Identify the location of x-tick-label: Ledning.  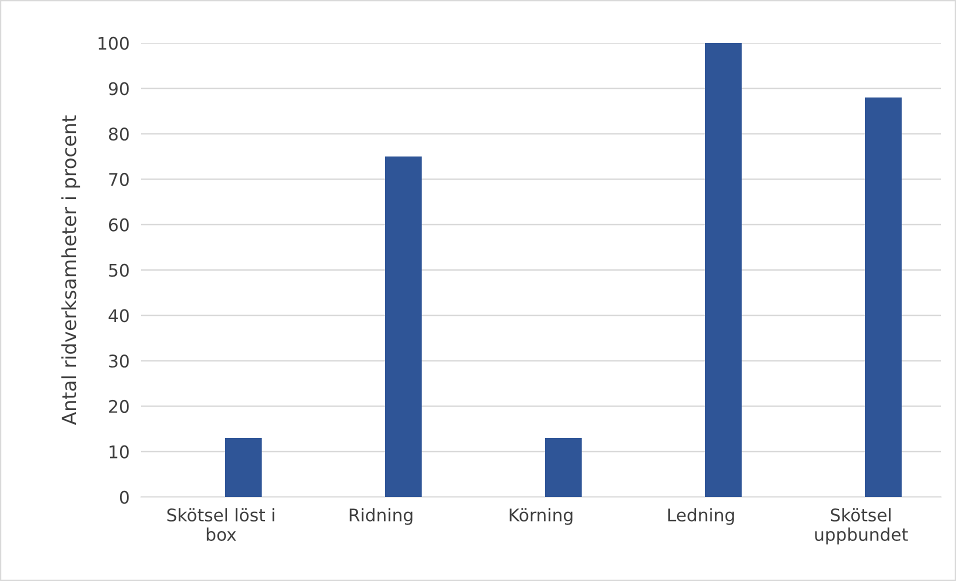
(701, 516).